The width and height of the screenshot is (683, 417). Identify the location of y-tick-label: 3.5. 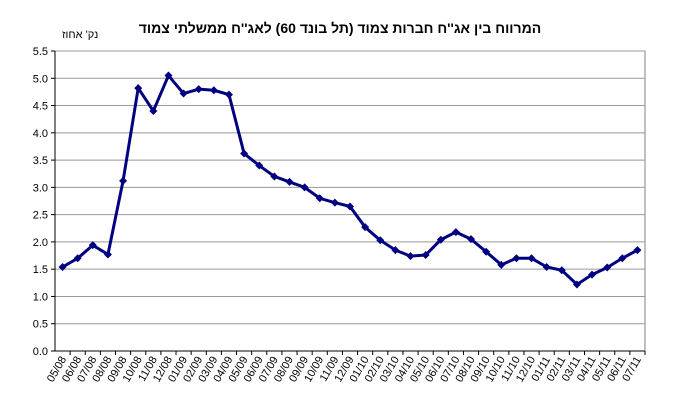
(40, 161).